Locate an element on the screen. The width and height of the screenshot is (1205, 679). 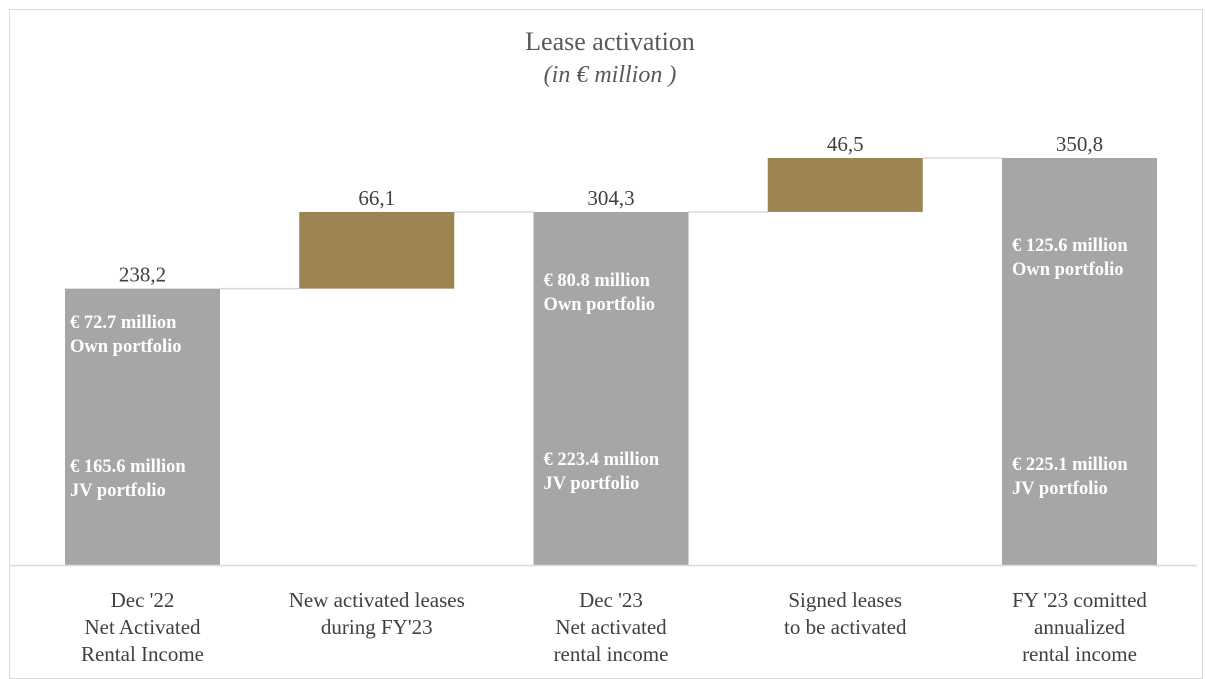
category-label-line: Dec '22 is located at coordinates (143, 600).